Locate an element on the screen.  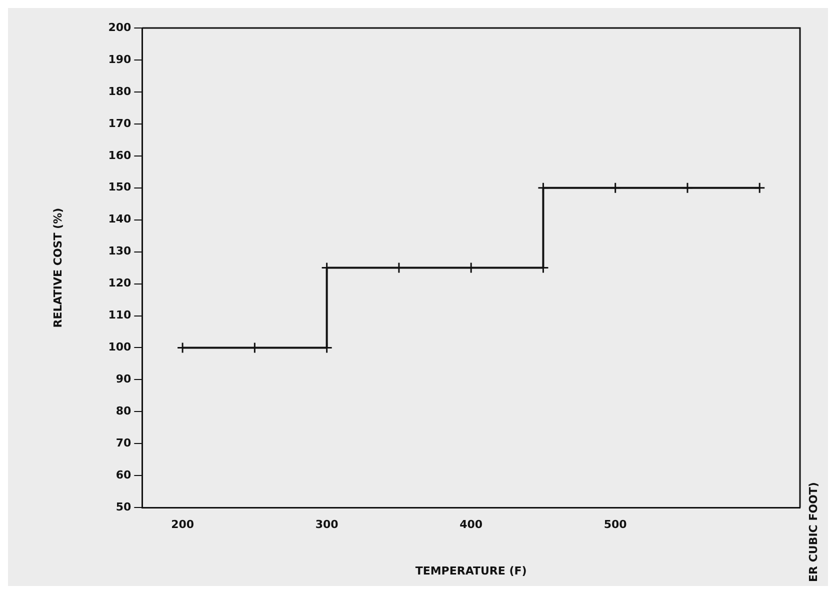
y-axis-title: RELATIVE COST (%) is located at coordinates (57, 268).